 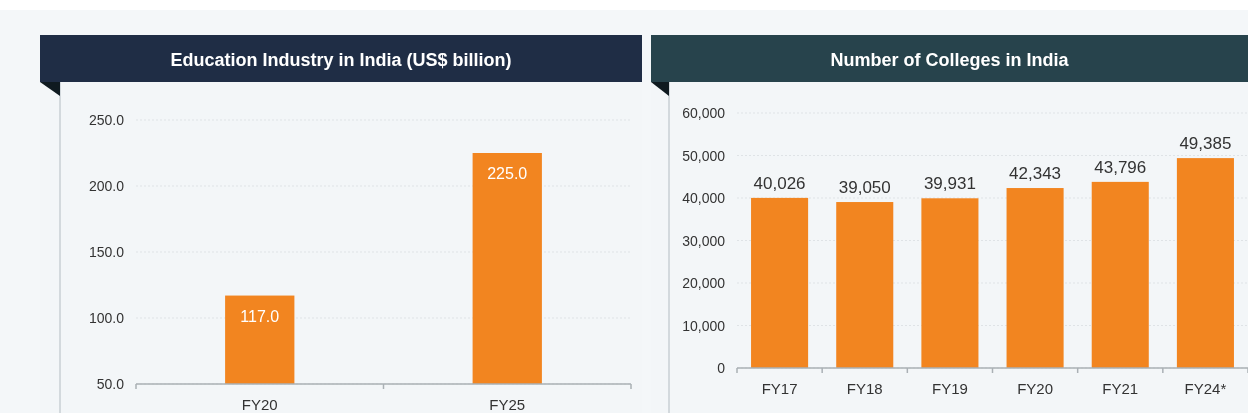 What do you see at coordinates (110, 384) in the screenshot?
I see `y-tick-label: 50.0` at bounding box center [110, 384].